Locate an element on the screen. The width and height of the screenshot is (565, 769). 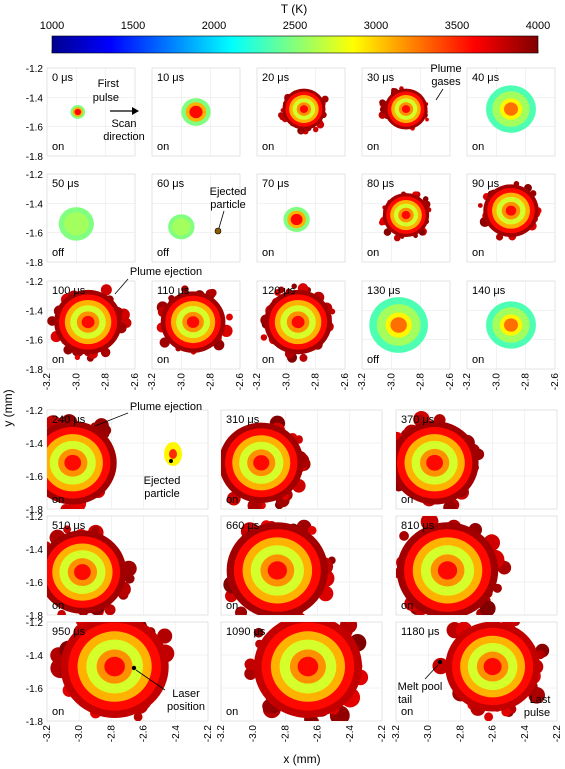
frame-time-label: 80 μs is located at coordinates (381, 184).